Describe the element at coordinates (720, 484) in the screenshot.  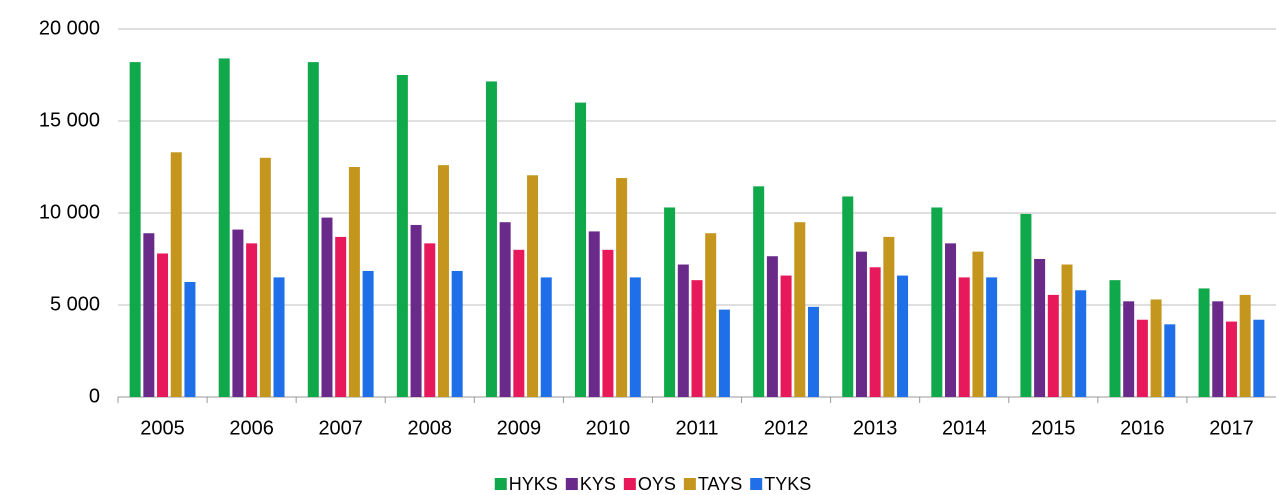
I see `legend-label: TAYS` at that location.